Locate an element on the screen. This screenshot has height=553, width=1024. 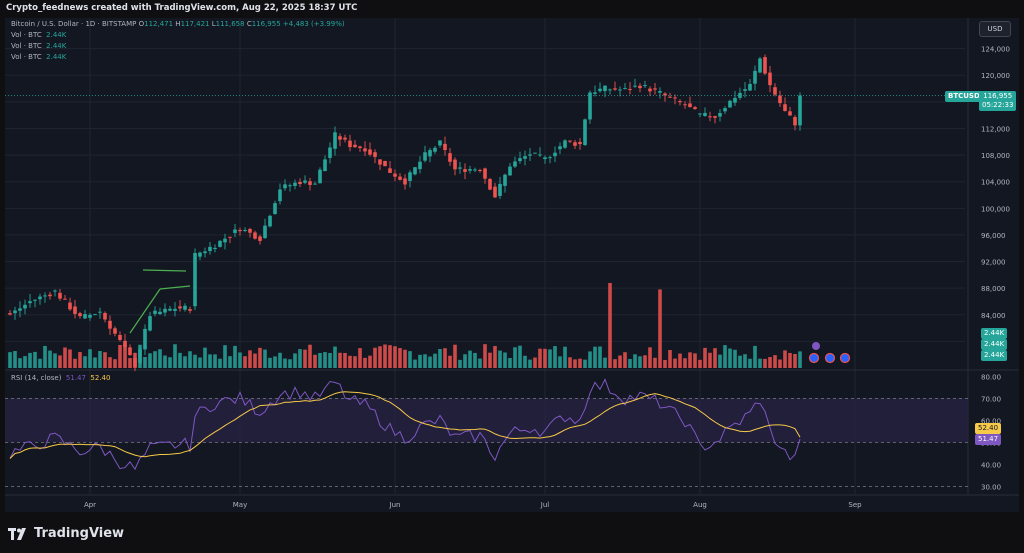
rsi-legend: RSI (14, close) 51.47 52.40 is located at coordinates (60, 378).